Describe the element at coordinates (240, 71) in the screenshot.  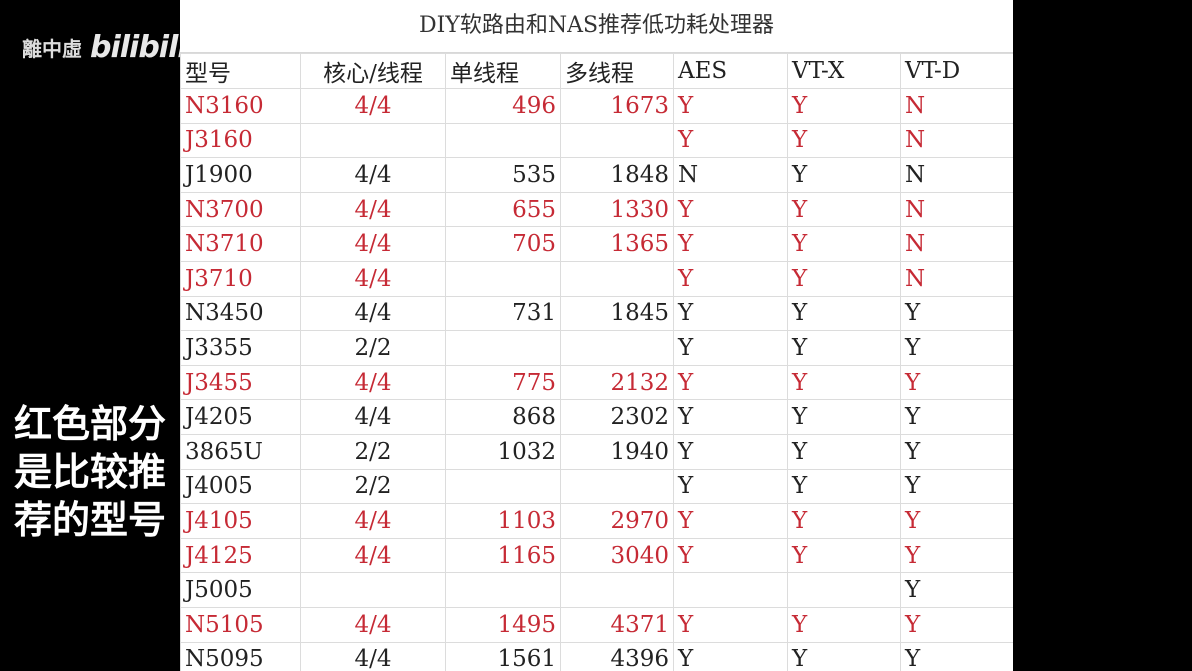
I see `column-header: 型号` at that location.